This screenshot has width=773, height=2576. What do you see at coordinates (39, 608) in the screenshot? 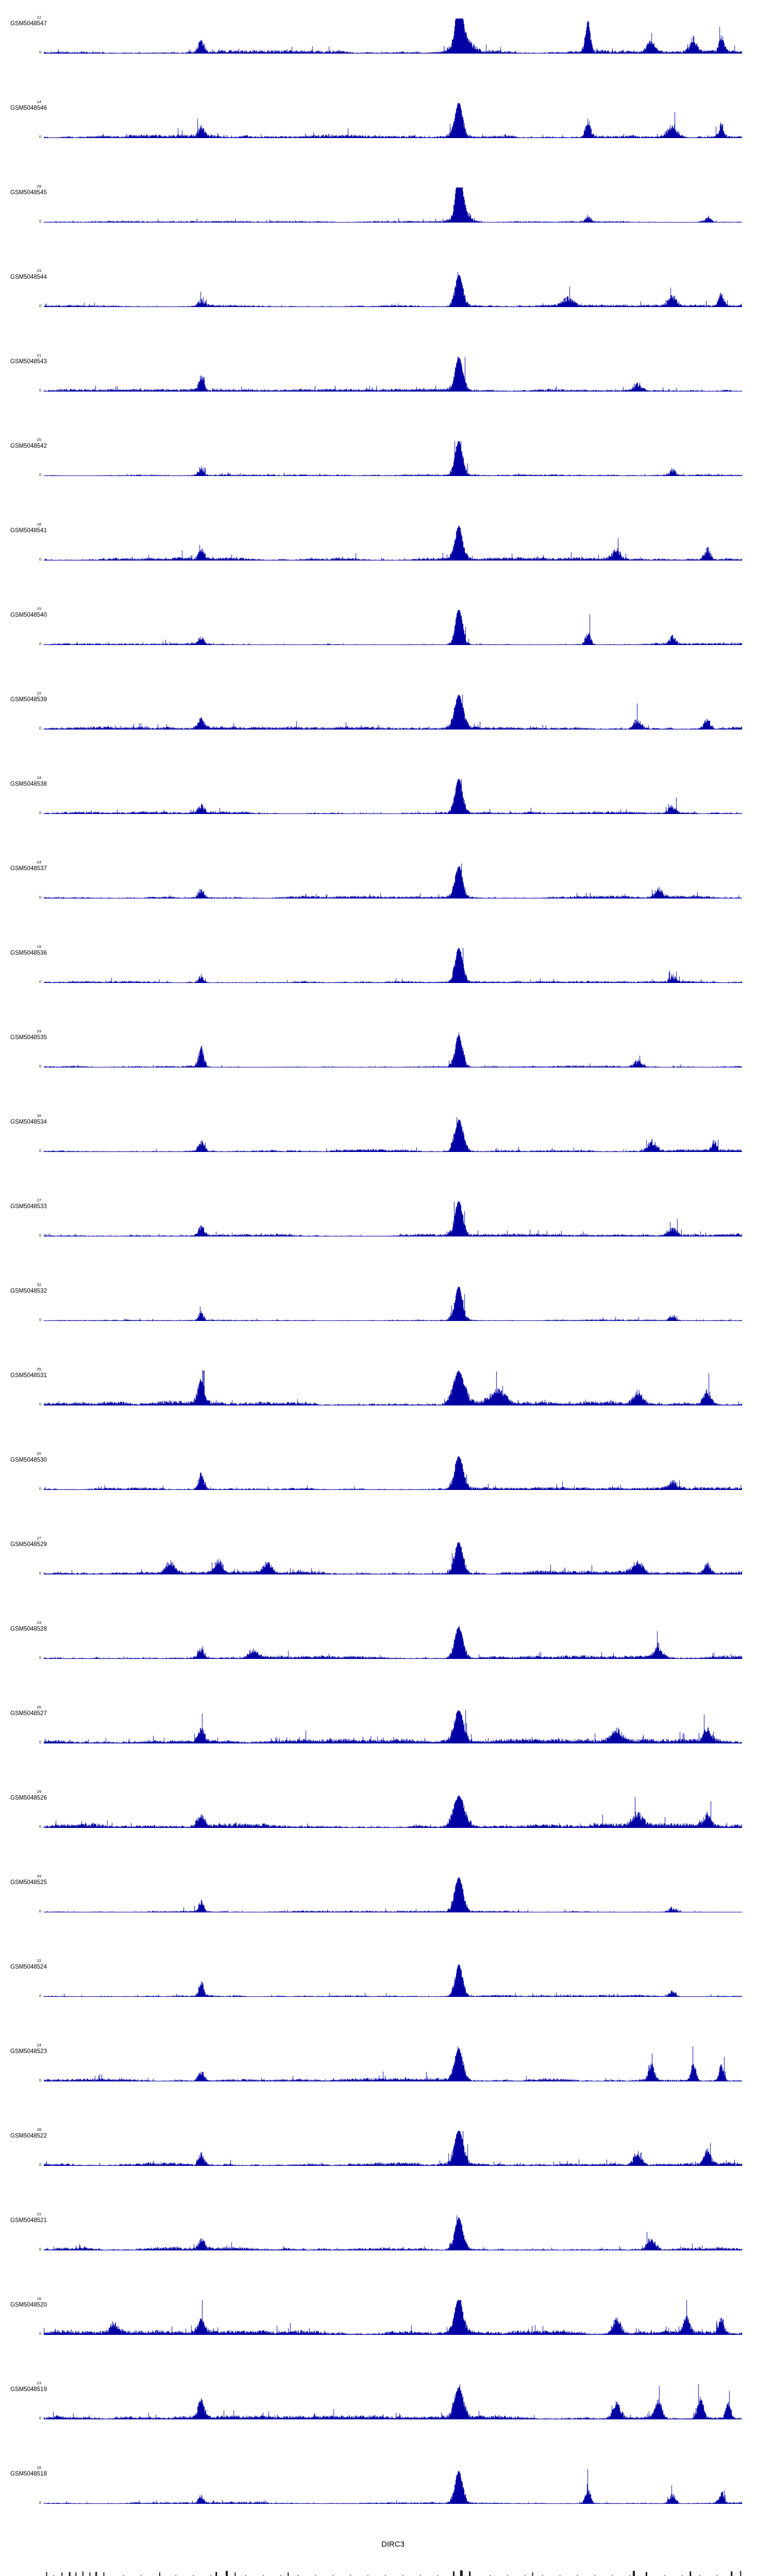
I see `track-ymax-label: 15` at bounding box center [39, 608].